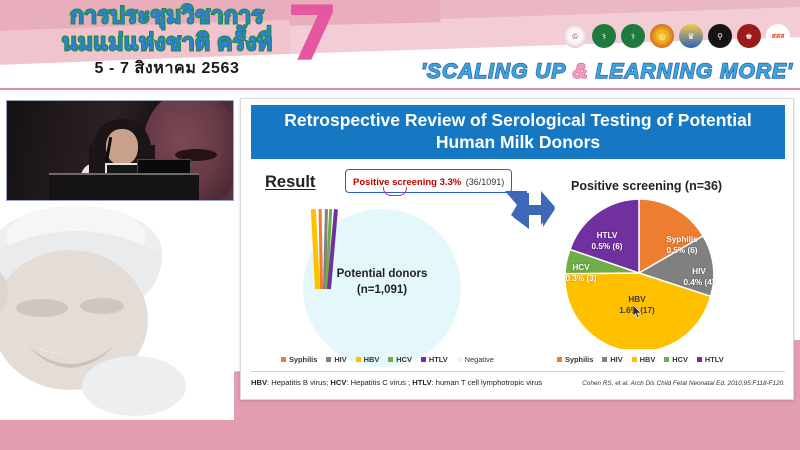 The width and height of the screenshot is (800, 450). I want to click on pie-right-title: Positive screening (n=36), so click(647, 186).